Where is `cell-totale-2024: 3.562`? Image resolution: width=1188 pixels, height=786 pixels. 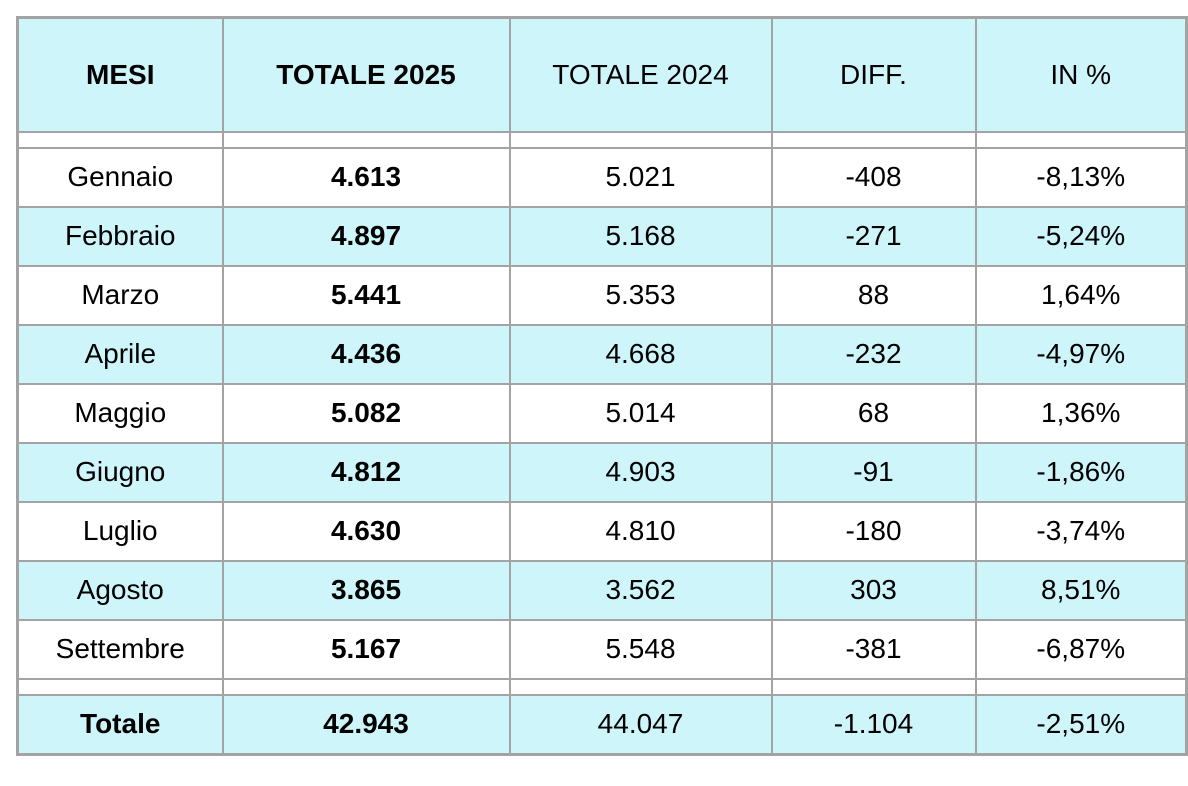
cell-totale-2024: 3.562 is located at coordinates (640, 590).